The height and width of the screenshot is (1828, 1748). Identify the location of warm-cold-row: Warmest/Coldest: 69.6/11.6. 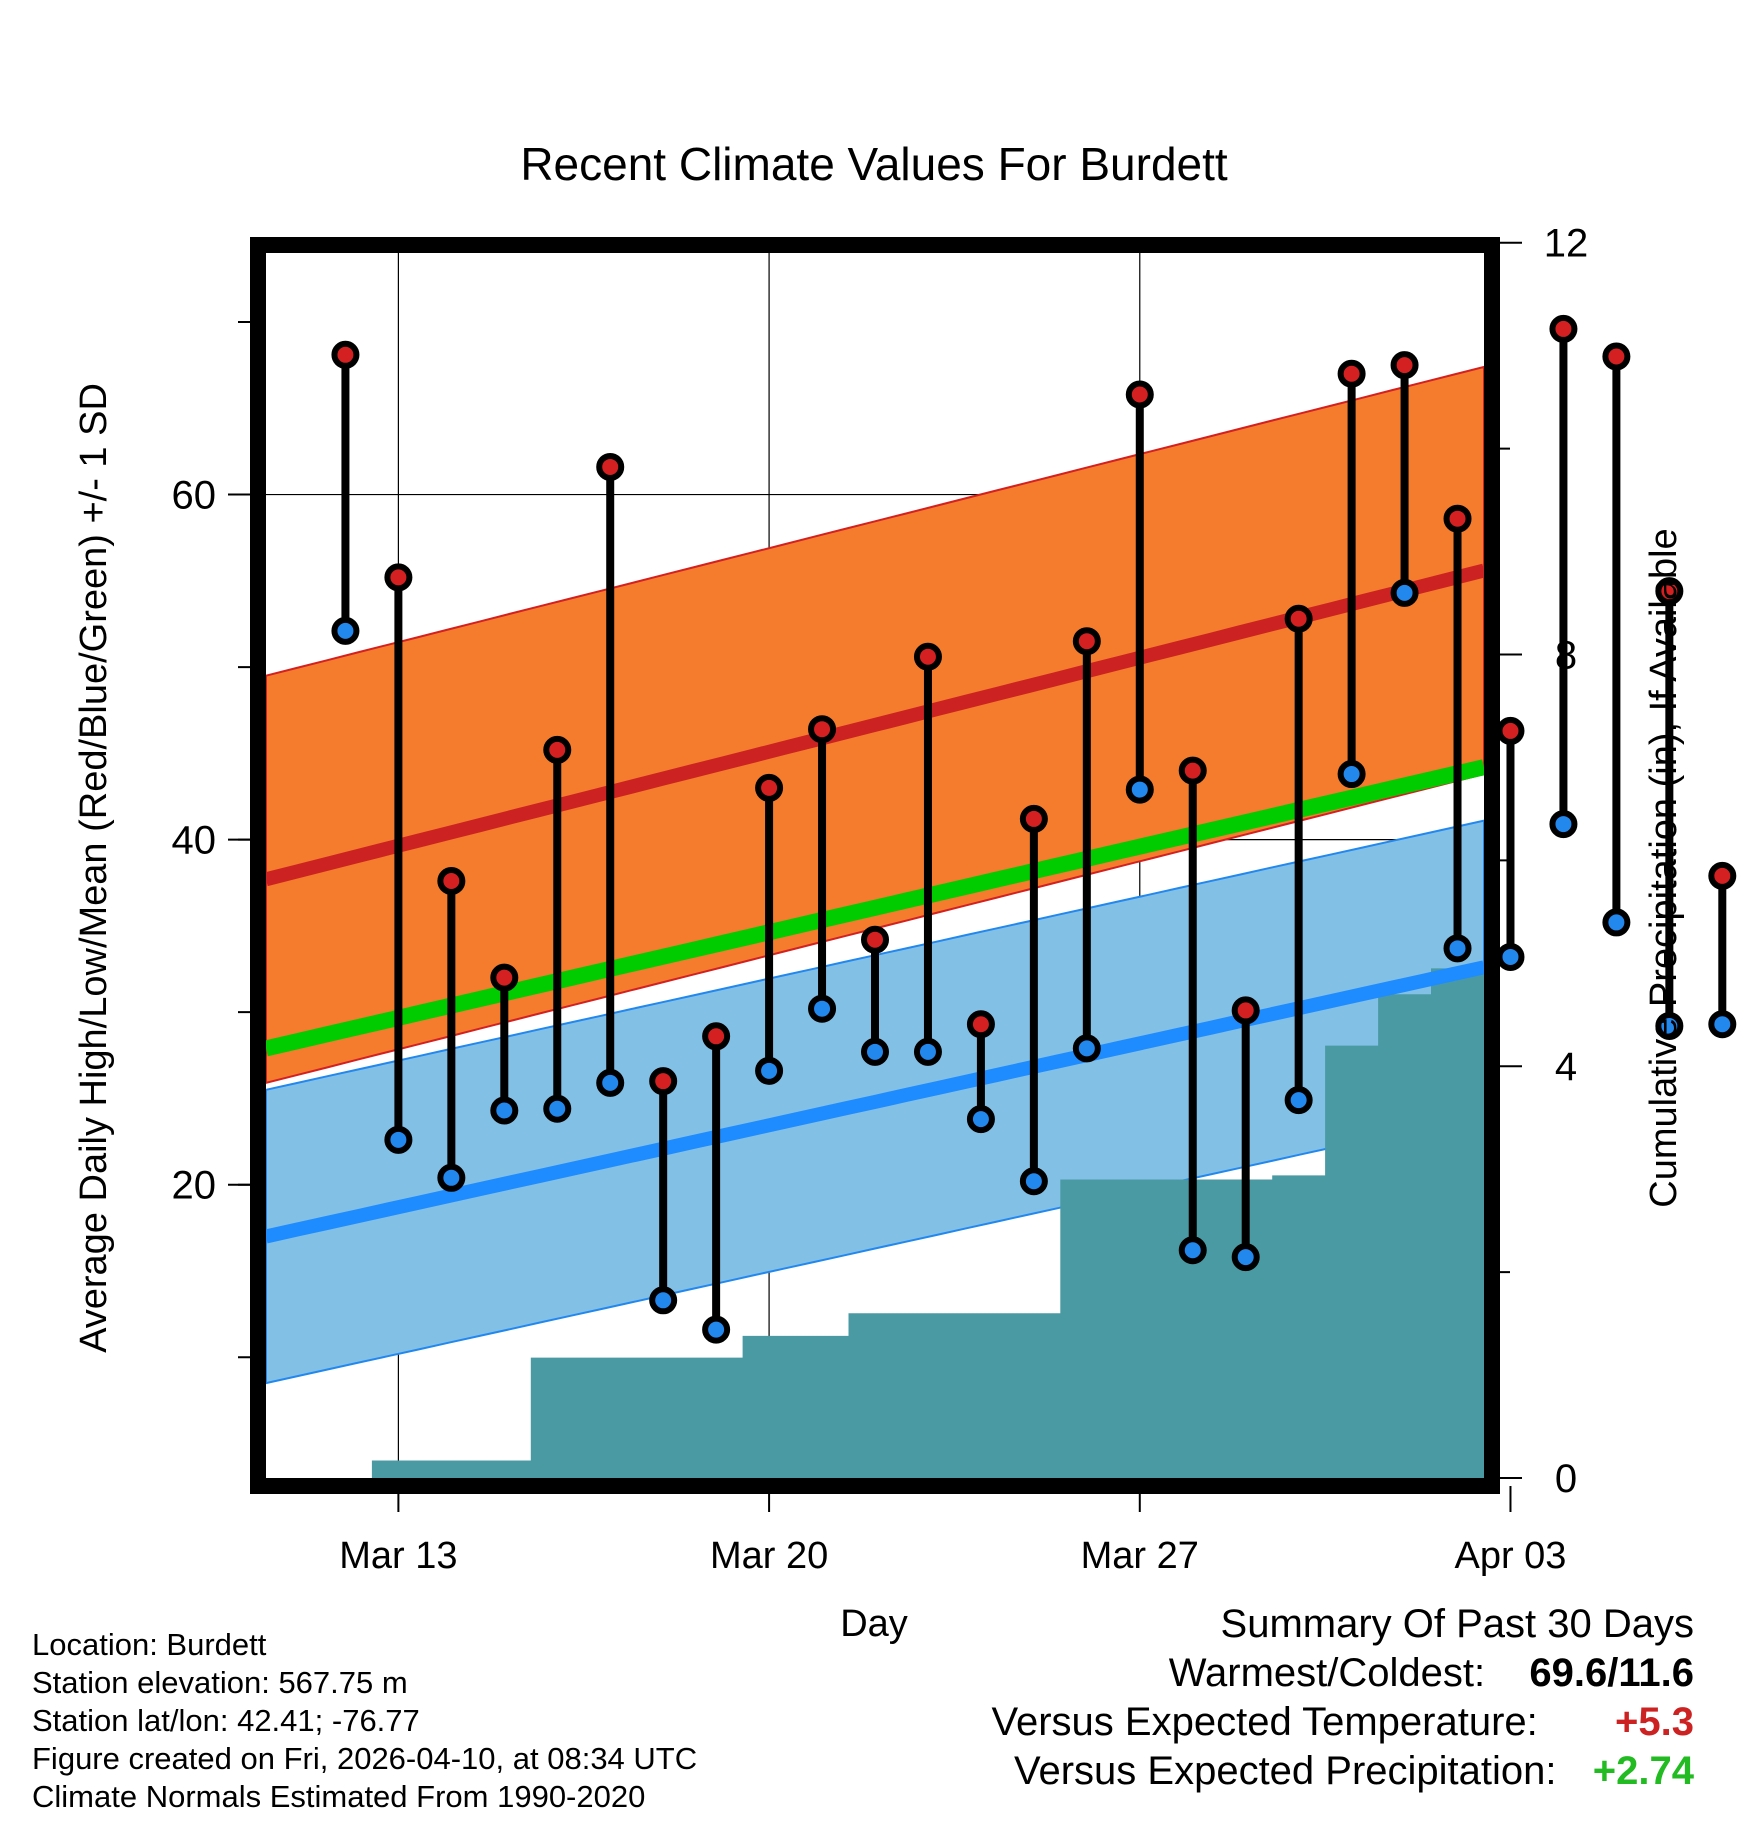
(1343, 1673).